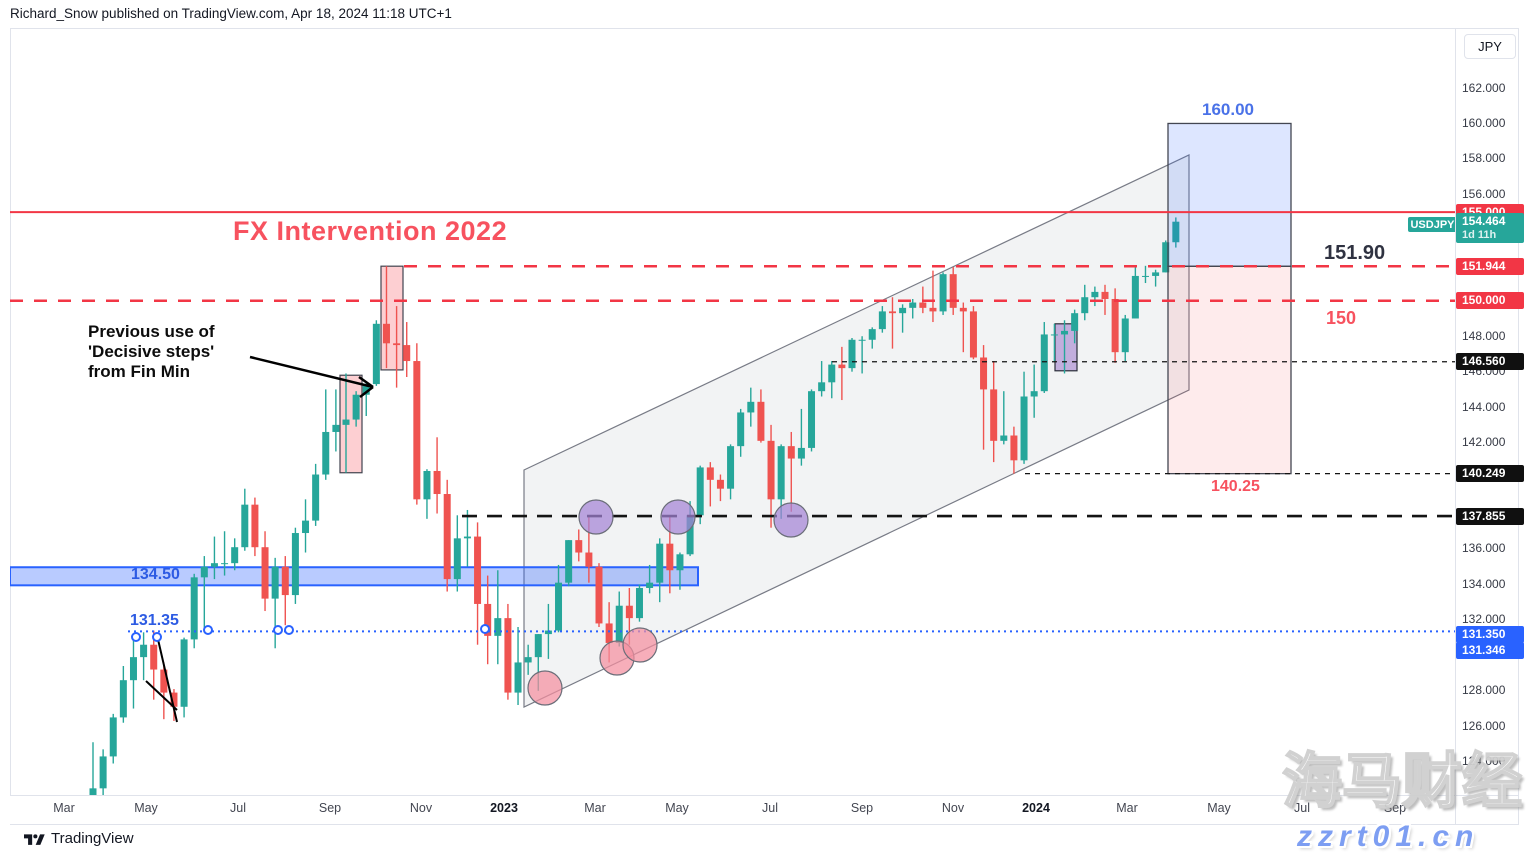  I want to click on price-tick-label: 134.000, so click(1484, 583).